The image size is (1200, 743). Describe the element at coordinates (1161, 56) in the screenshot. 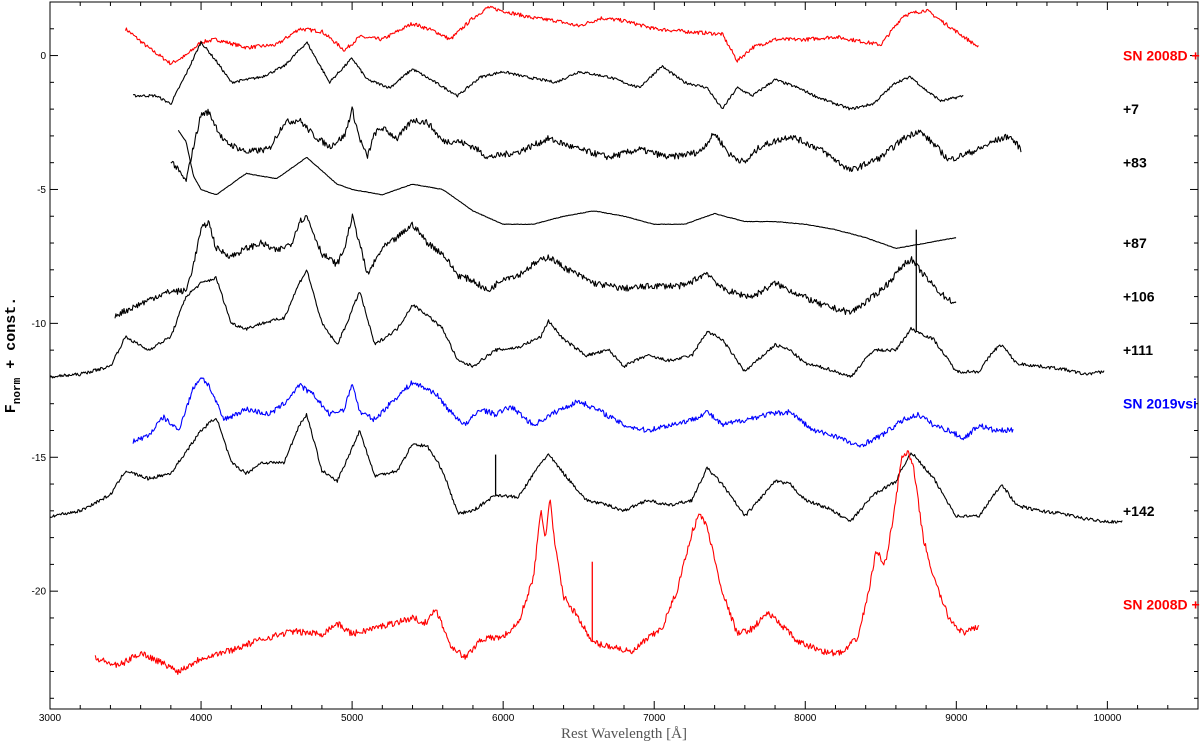

I see `series-label: SN 2008D +6` at that location.